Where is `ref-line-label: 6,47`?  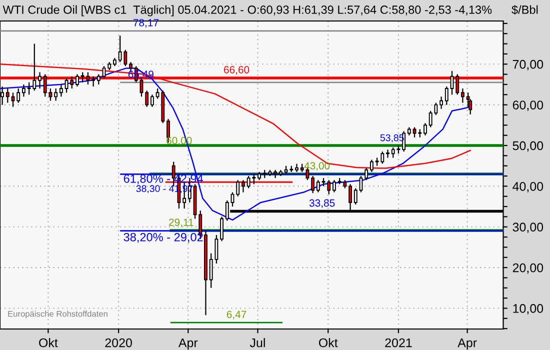
ref-line-label: 6,47 is located at coordinates (236, 315).